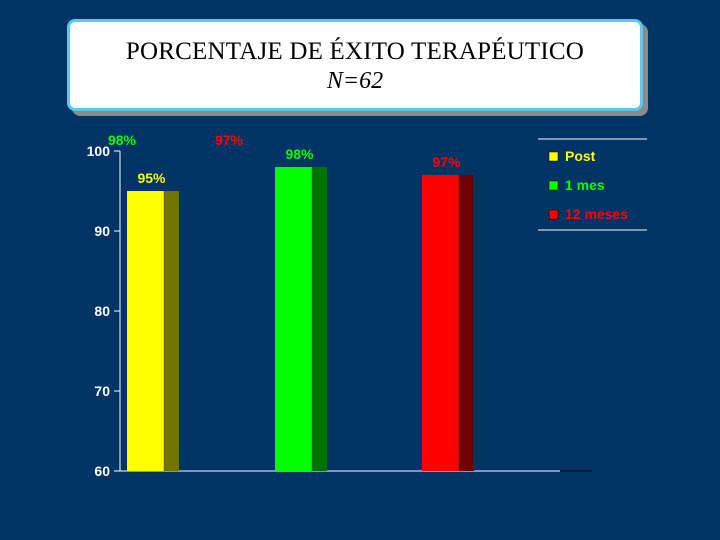 The height and width of the screenshot is (540, 720). What do you see at coordinates (229, 140) in the screenshot?
I see `extra-data-label: 97%` at bounding box center [229, 140].